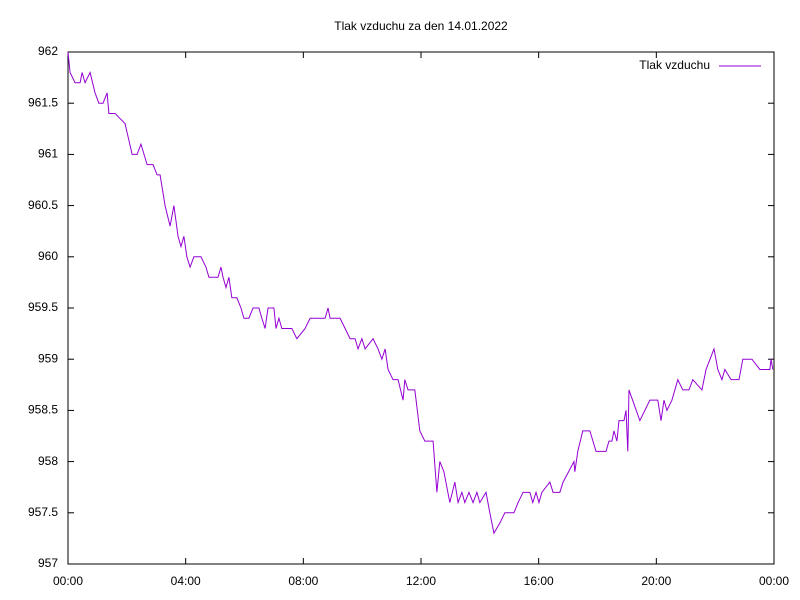 The width and height of the screenshot is (800, 600). What do you see at coordinates (48, 358) in the screenshot?
I see `y-tick-label: 959` at bounding box center [48, 358].